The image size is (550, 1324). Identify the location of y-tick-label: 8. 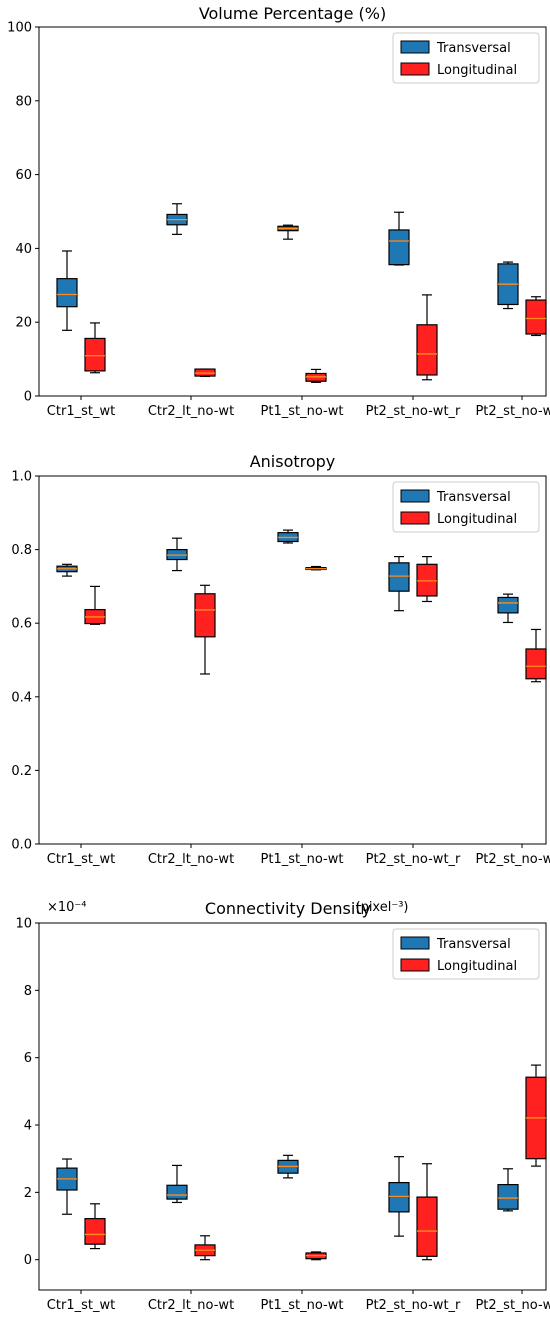
(28, 991).